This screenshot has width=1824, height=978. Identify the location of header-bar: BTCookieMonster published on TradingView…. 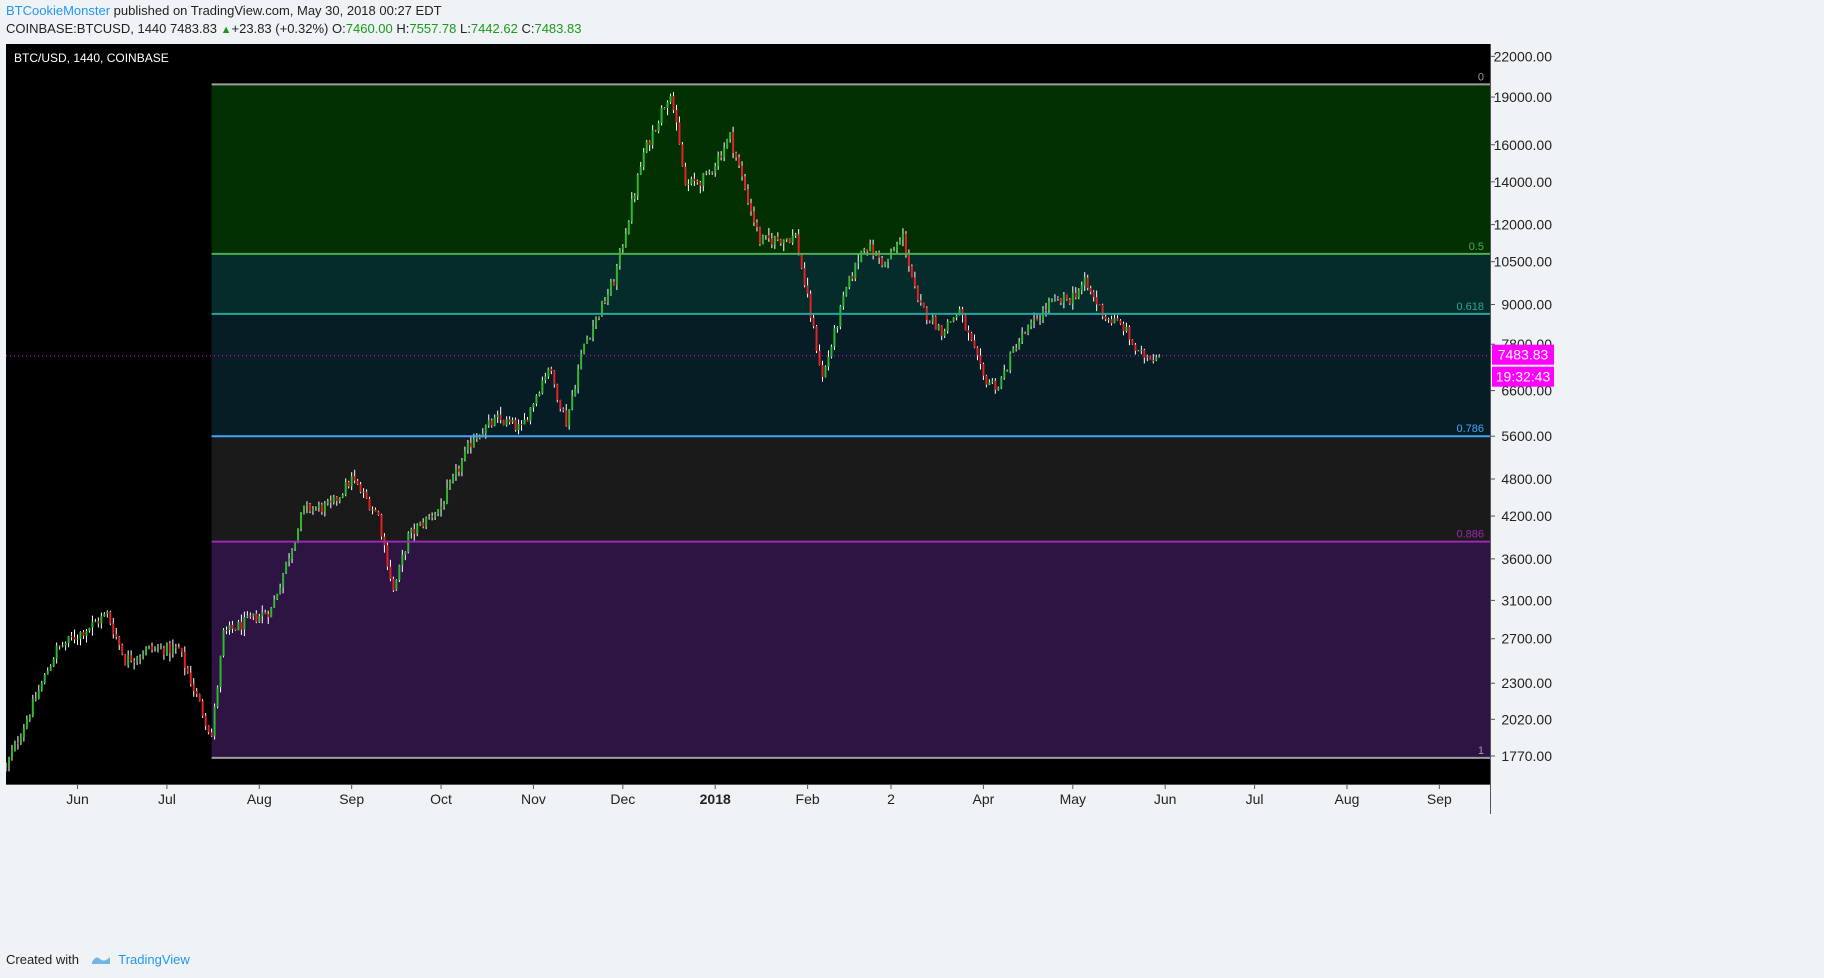
(912, 22).